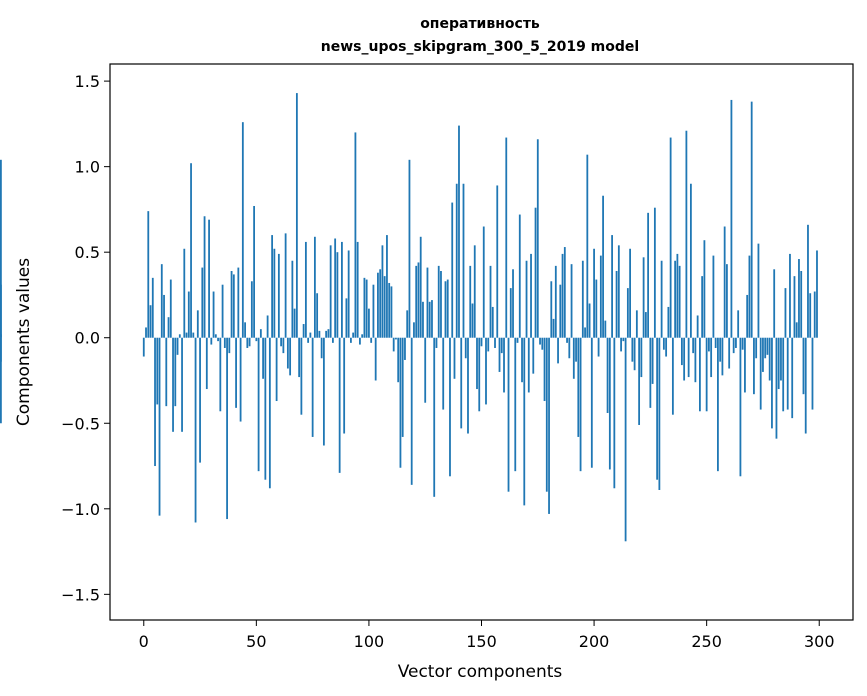 This screenshot has width=867, height=696. What do you see at coordinates (480, 24) in the screenshot?
I see `chart-title: оперативность` at bounding box center [480, 24].